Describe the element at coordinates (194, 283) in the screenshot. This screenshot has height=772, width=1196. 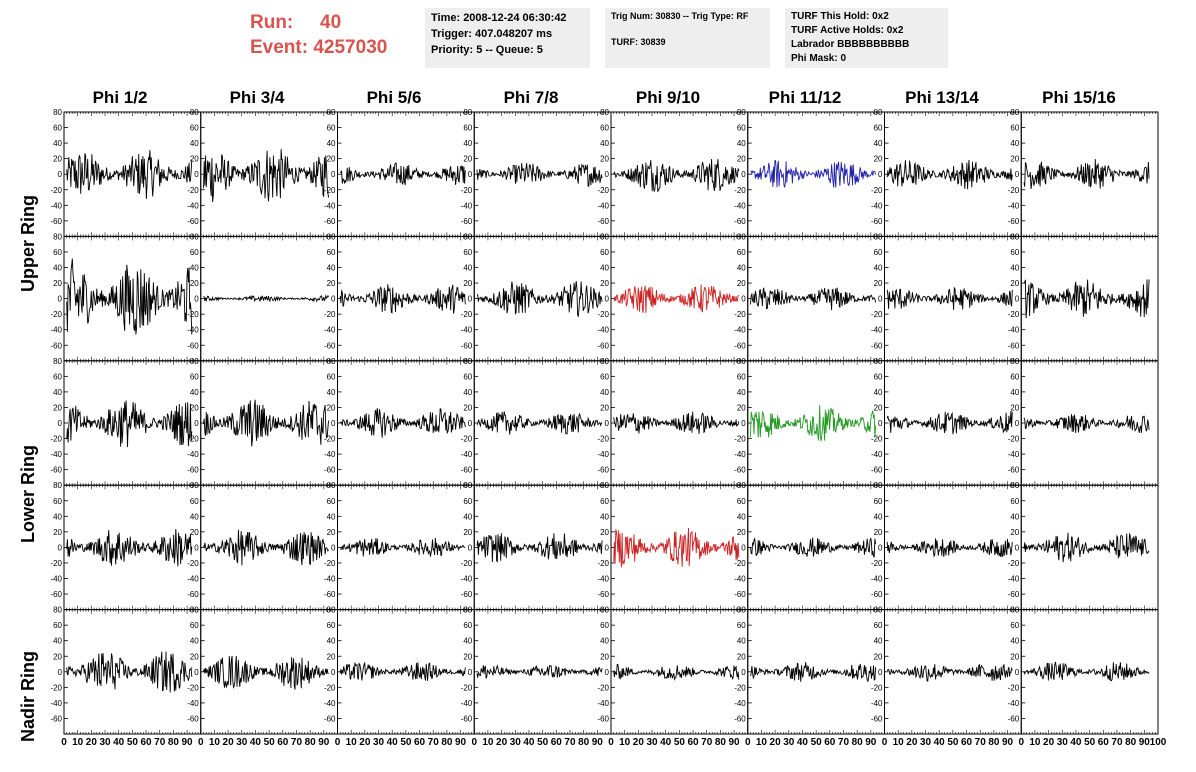
I see `ytick-label-r1-c1-20: 20` at that location.